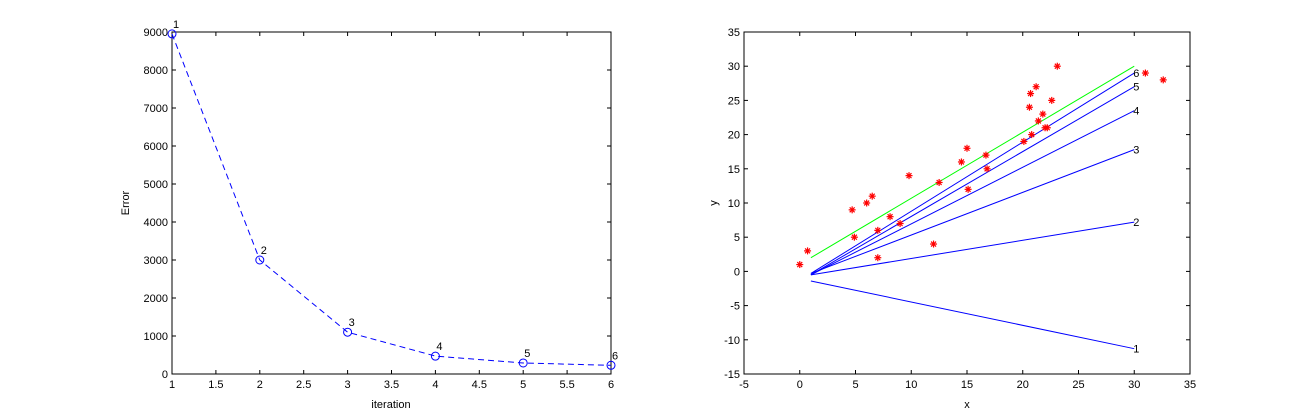 Image resolution: width=1315 pixels, height=420 pixels. What do you see at coordinates (967, 385) in the screenshot?
I see `regression-plot-xtick-label: 15` at bounding box center [967, 385].